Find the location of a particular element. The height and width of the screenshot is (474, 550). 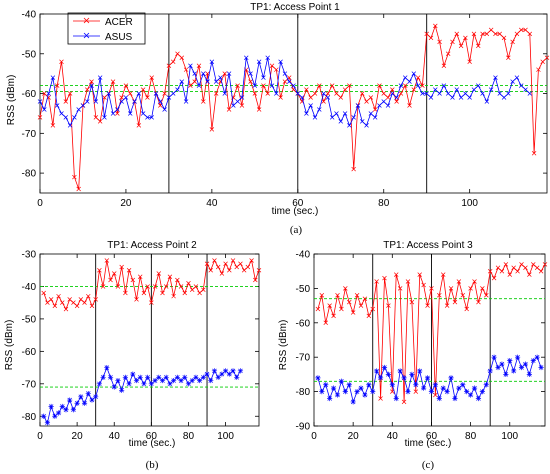

x-tick-label: 60 is located at coordinates (298, 203).